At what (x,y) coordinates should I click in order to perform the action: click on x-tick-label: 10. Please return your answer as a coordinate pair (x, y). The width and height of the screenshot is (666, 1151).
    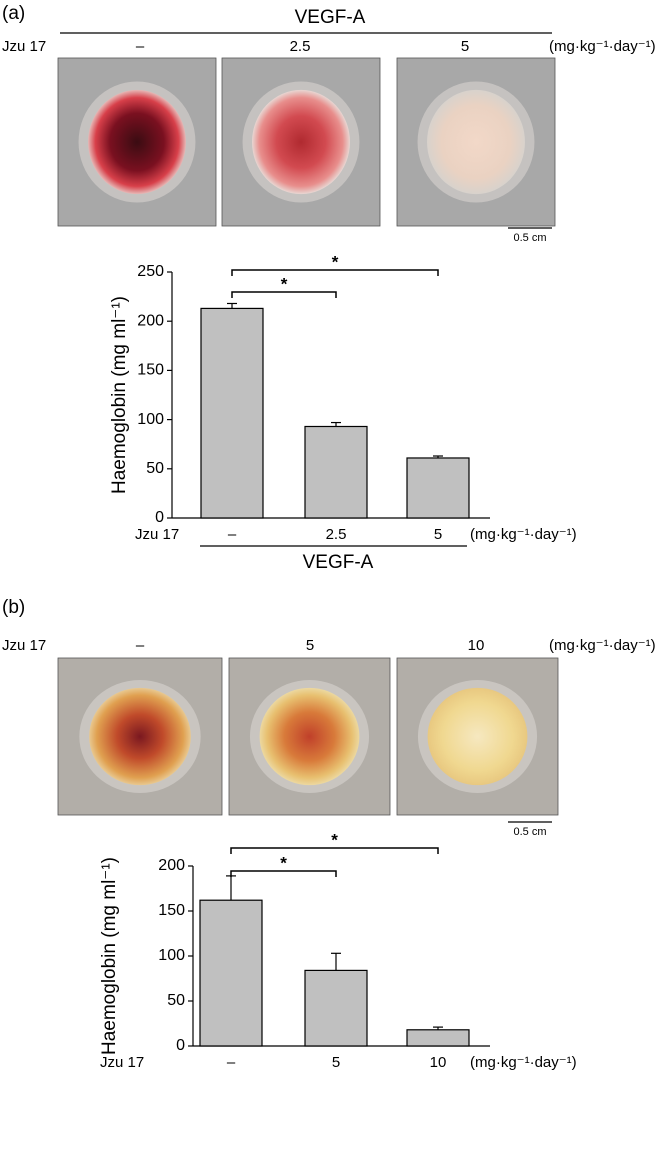
    Looking at the image, I should click on (438, 1062).